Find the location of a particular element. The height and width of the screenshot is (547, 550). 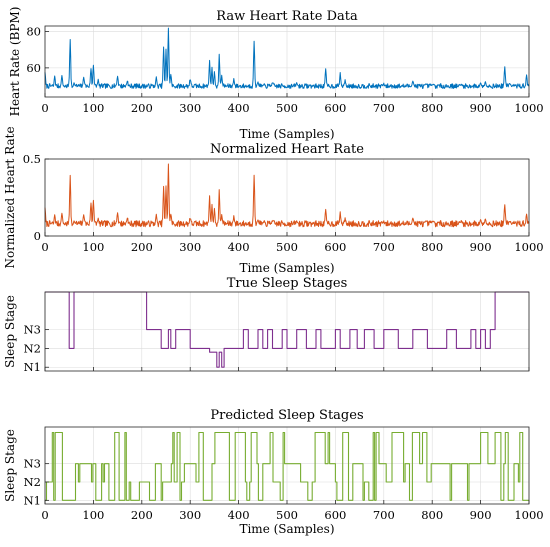

y-tick-label: 60 is located at coordinates (33, 68).